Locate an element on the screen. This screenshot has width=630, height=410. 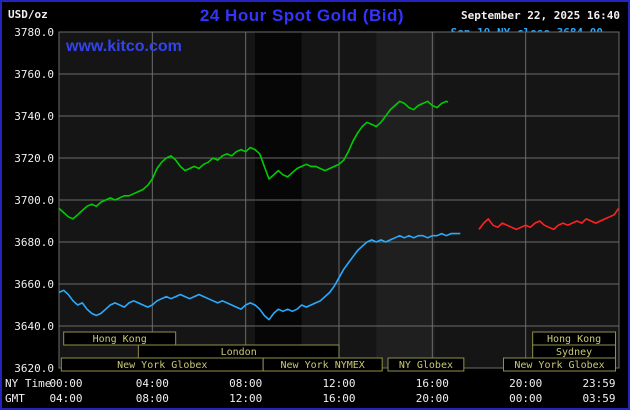
chart-datetime-label: September 22, 2025 16:40 is located at coordinates (540, 15).